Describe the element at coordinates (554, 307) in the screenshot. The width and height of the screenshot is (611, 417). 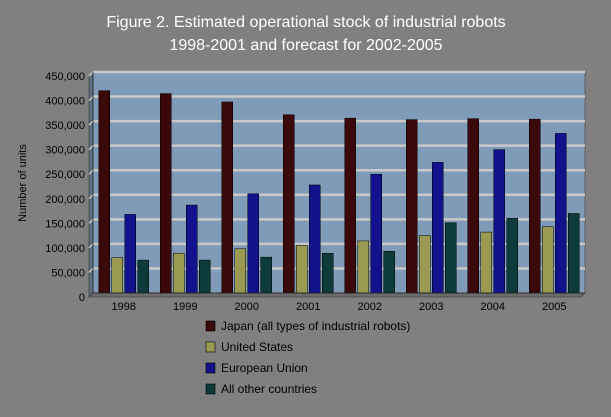
I see `x-tick-label: 2005` at that location.